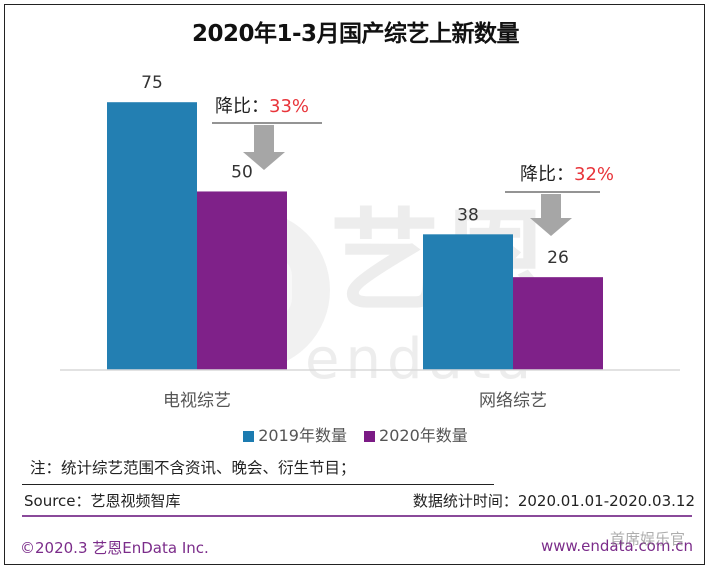  Describe the element at coordinates (258, 484) in the screenshot. I see `divider-note` at that location.